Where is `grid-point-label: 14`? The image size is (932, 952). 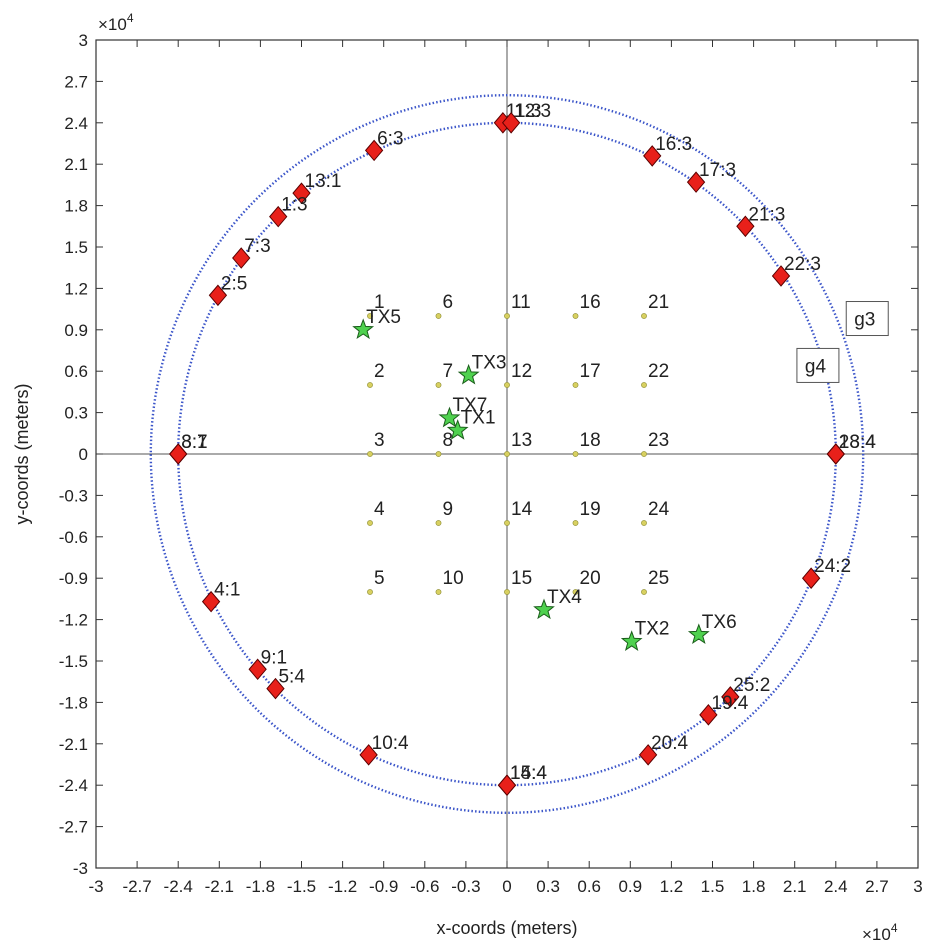 grid-point-label: 14 is located at coordinates (522, 509).